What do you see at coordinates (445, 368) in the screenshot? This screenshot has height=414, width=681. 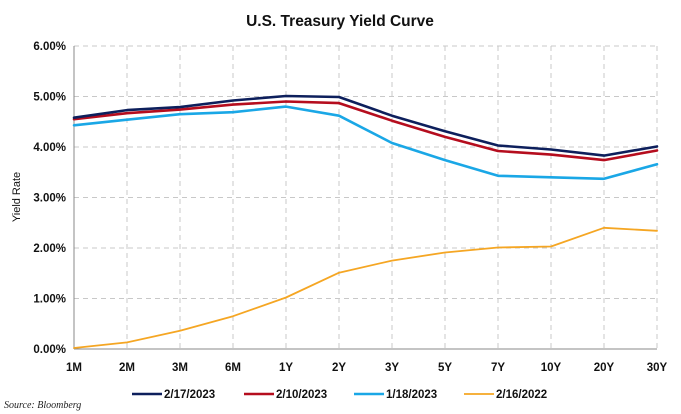 I see `x-tick-label: 5Y` at bounding box center [445, 368].